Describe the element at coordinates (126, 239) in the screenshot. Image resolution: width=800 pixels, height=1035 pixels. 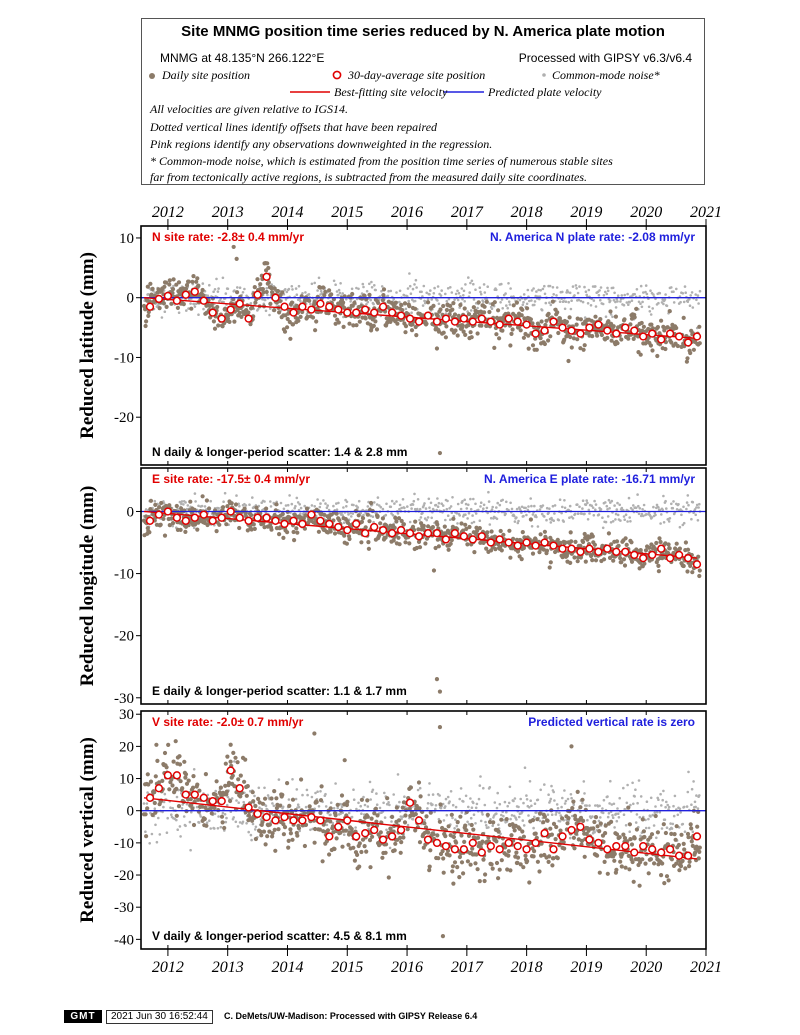
I see `y-tick-label: 10` at that location.